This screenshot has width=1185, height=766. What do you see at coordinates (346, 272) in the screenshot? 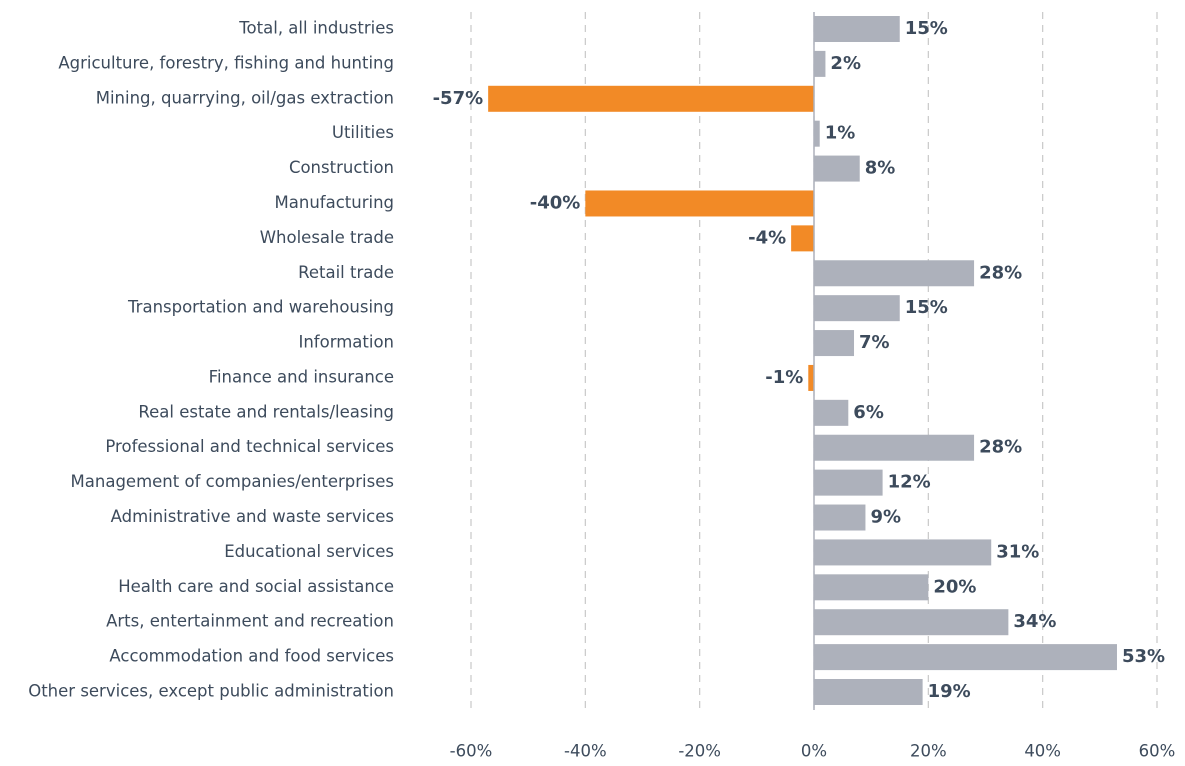
I see `y-tick-label: Retail trade` at bounding box center [346, 272].